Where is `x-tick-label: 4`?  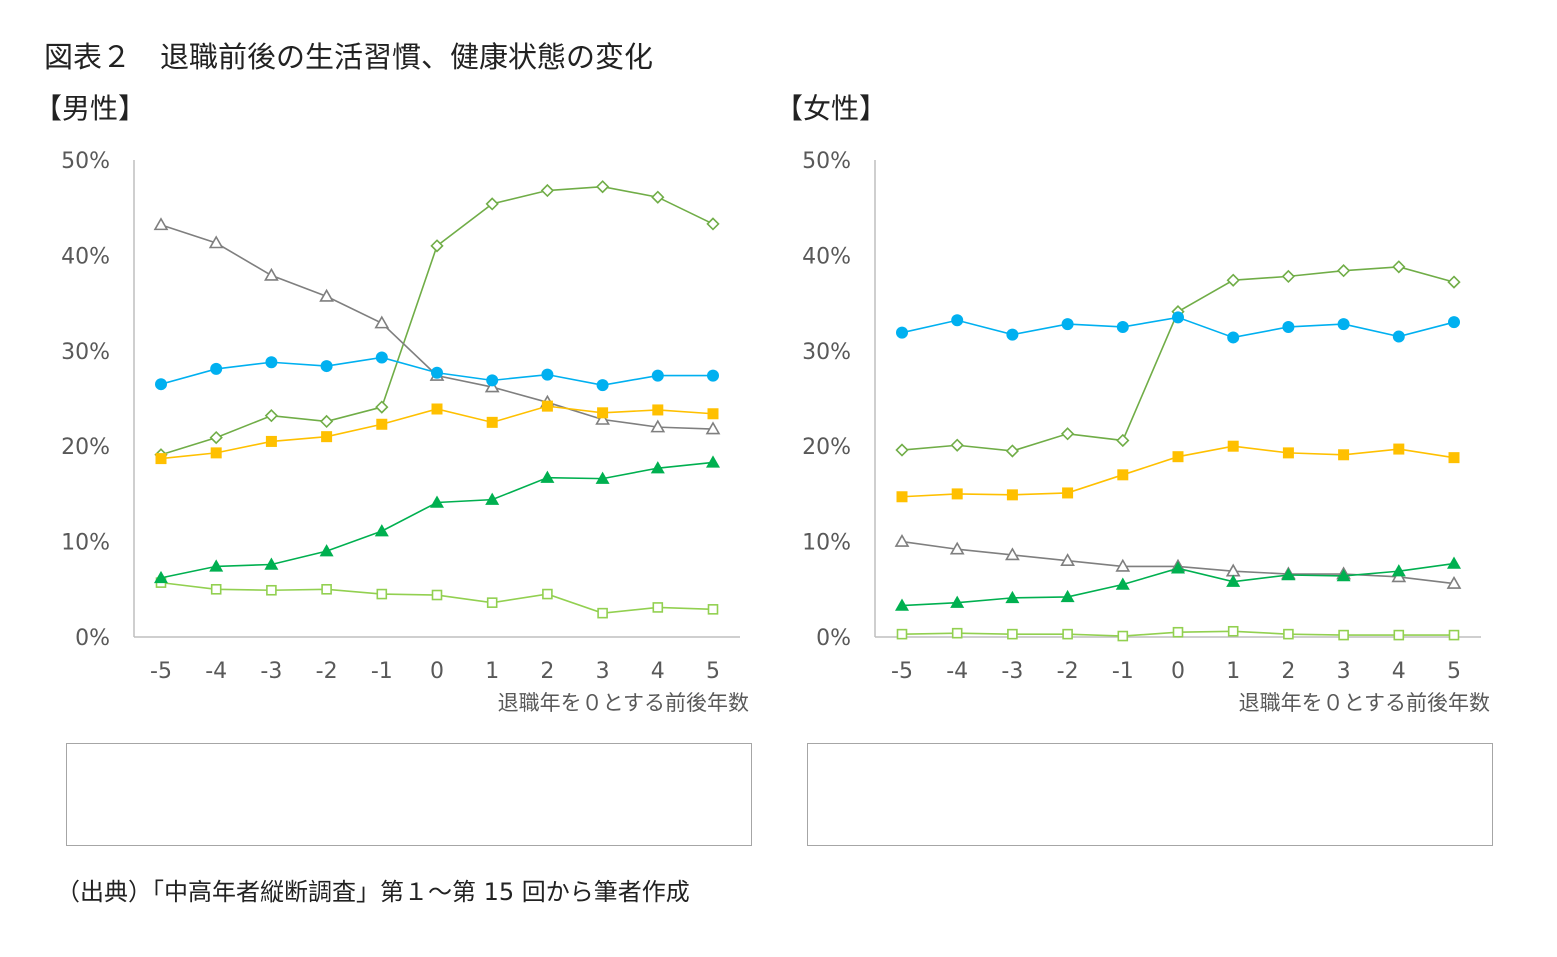 x-tick-label: 4 is located at coordinates (658, 671).